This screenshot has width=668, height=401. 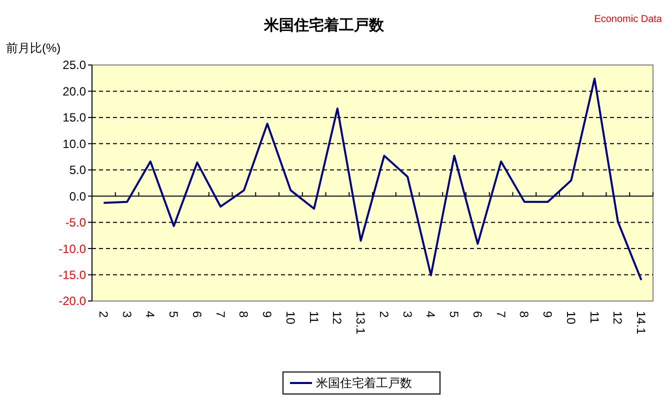 I want to click on y-tick-label: 5.0, so click(x=77, y=170).